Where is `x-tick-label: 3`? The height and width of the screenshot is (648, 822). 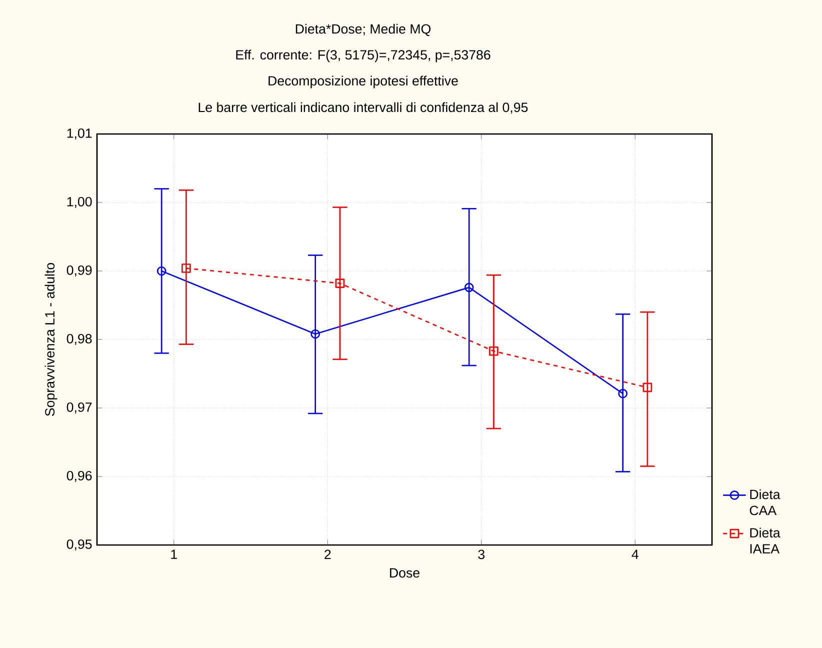 x-tick-label: 3 is located at coordinates (481, 555).